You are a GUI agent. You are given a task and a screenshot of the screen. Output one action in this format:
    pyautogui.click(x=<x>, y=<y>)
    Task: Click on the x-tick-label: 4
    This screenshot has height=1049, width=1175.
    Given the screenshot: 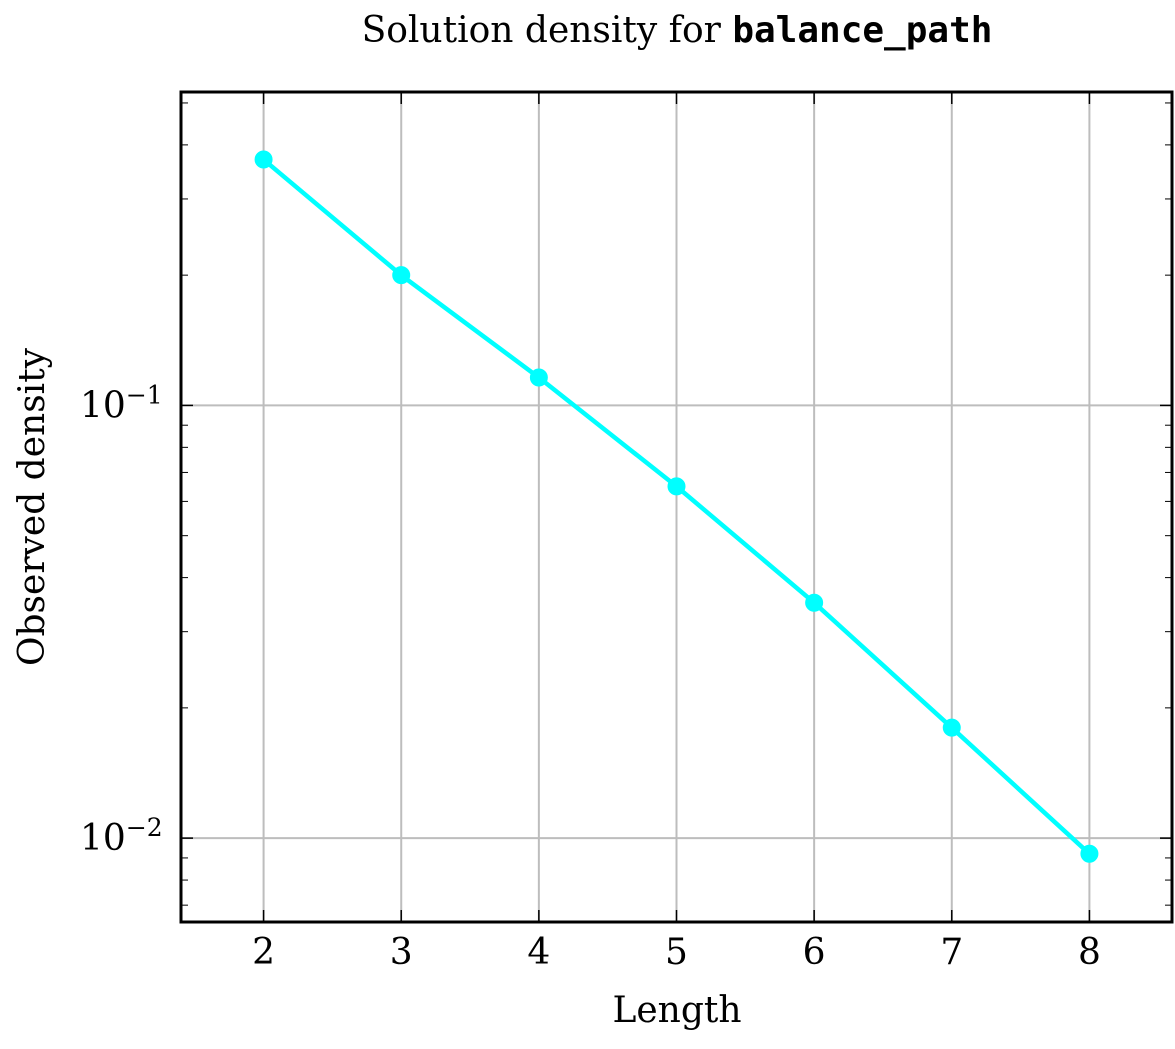 What is the action you would take?
    pyautogui.click(x=538, y=952)
    